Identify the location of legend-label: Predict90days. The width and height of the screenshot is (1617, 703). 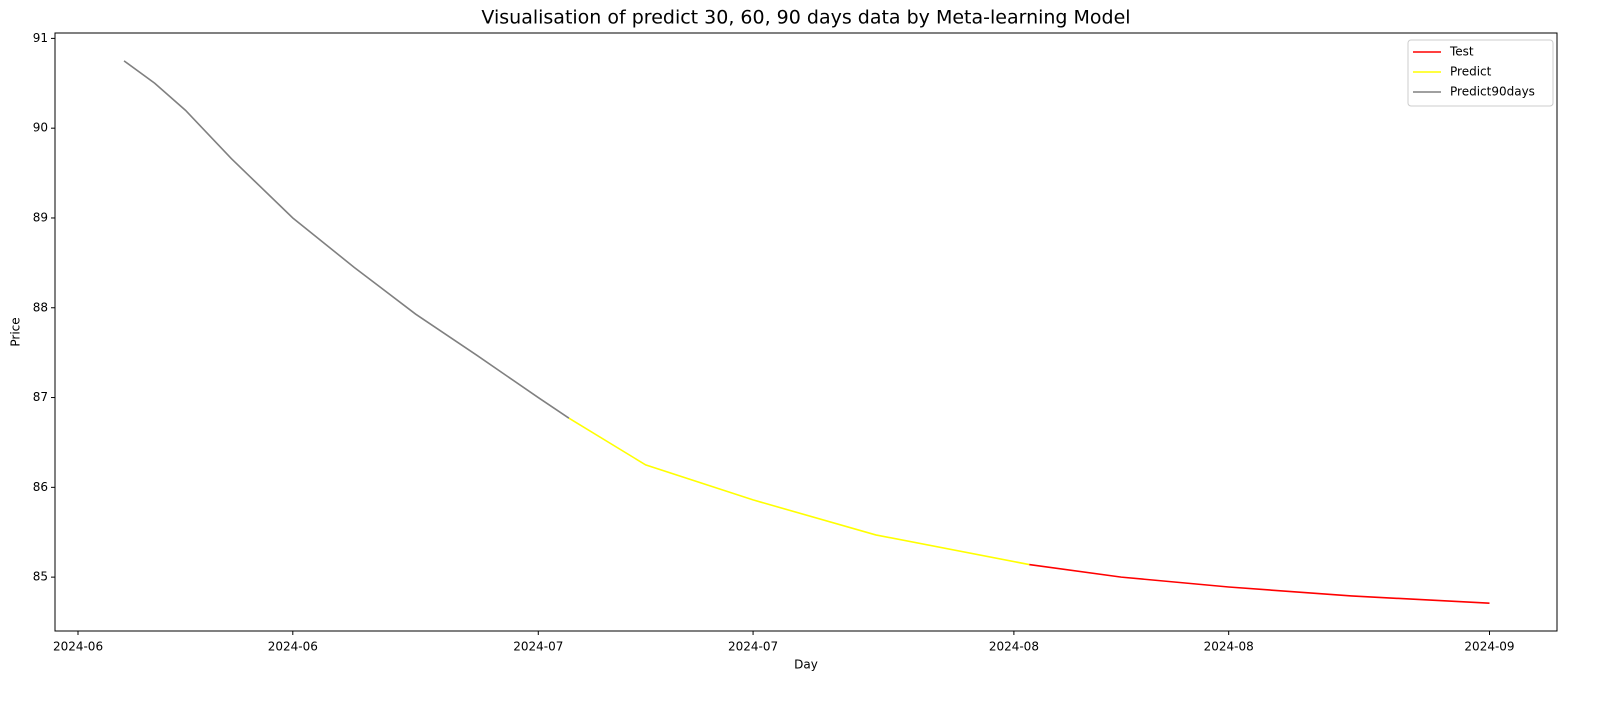
(1492, 92).